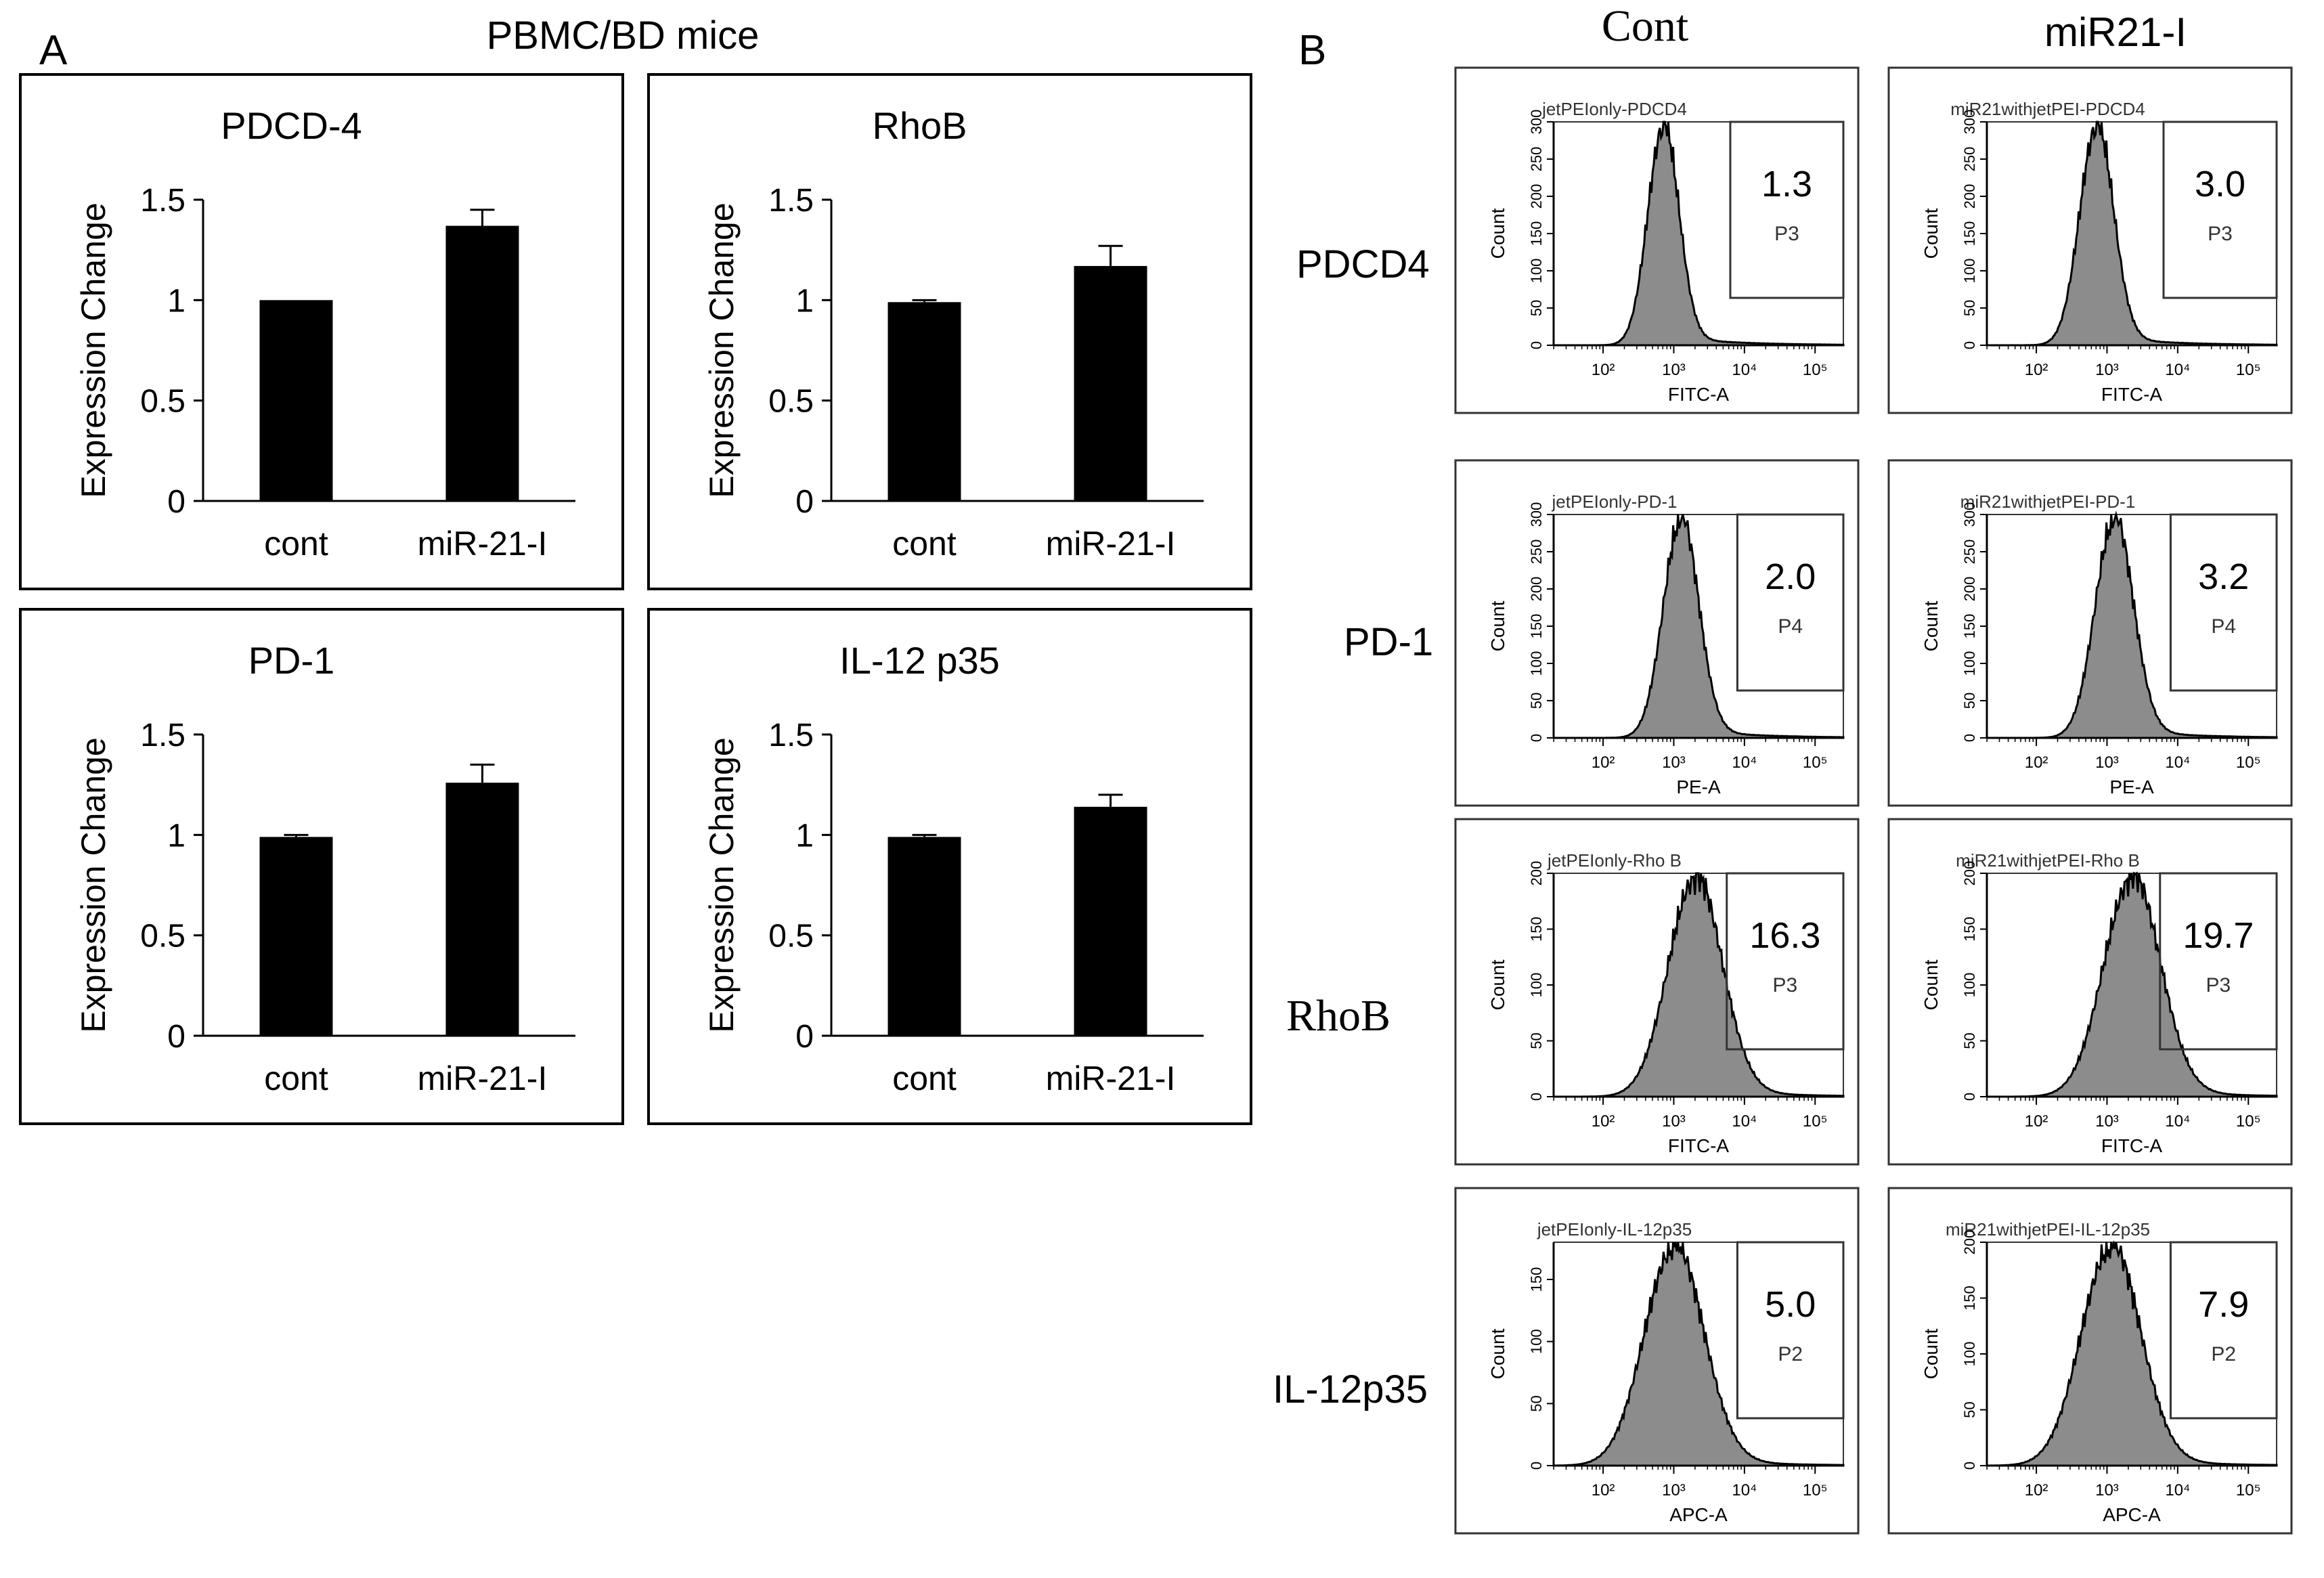 Image resolution: width=2324 pixels, height=1578 pixels. I want to click on y-tick-label: 0.5, so click(791, 937).